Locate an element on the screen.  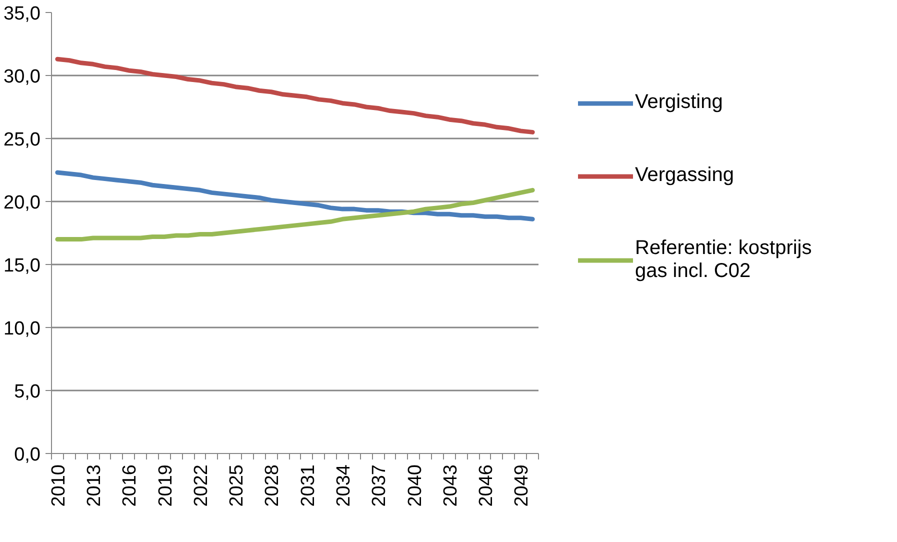
x-tick-label: 2028 is located at coordinates (273, 485).